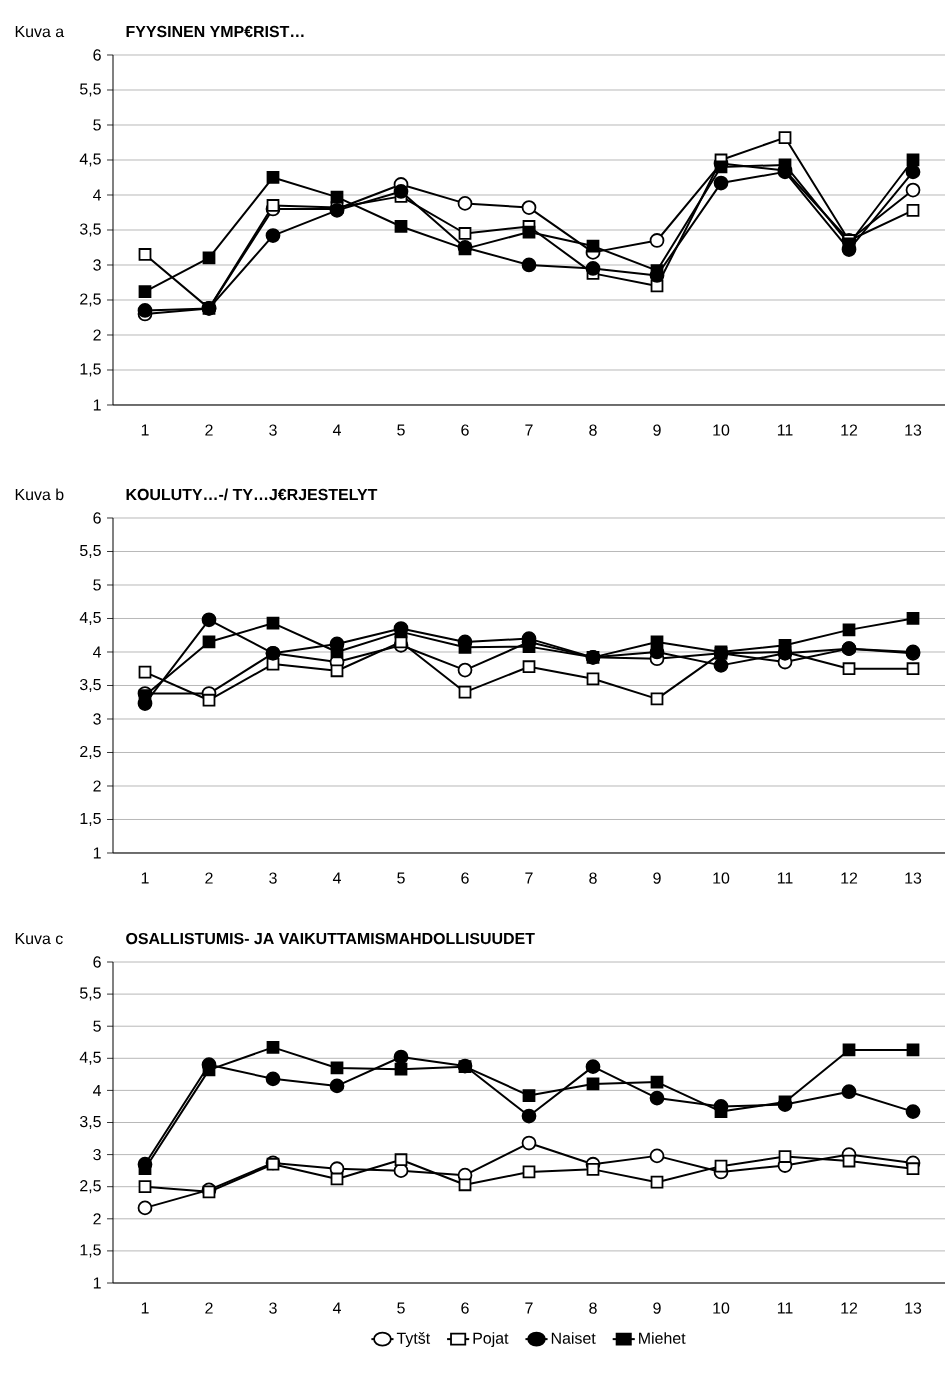 The image size is (952, 1380). Describe the element at coordinates (39, 939) in the screenshot. I see `chart-subtitle: Kuva c` at that location.